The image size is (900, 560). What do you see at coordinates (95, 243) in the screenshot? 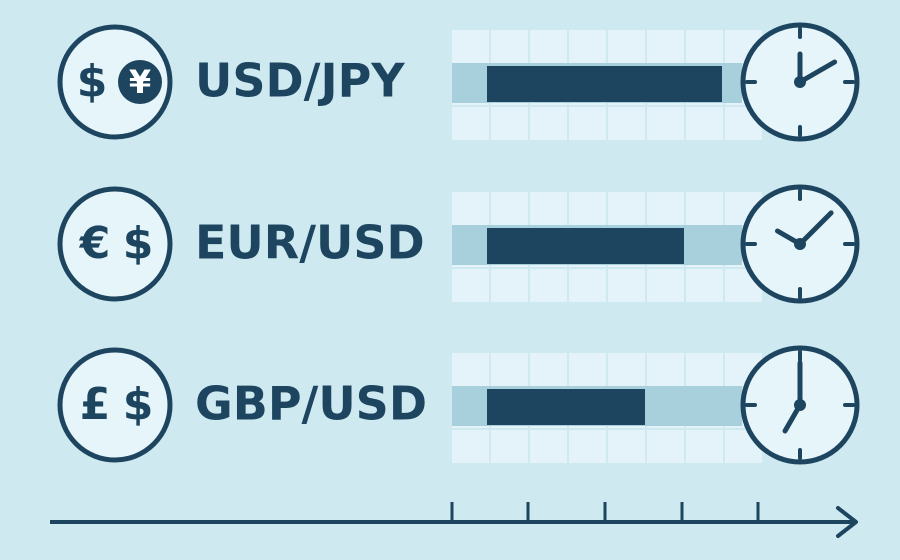
I see `currency-symbol: €` at bounding box center [95, 243].